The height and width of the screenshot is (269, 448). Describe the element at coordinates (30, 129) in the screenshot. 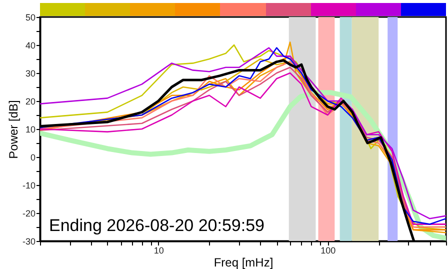

I see `y-tick-label: 10` at that location.